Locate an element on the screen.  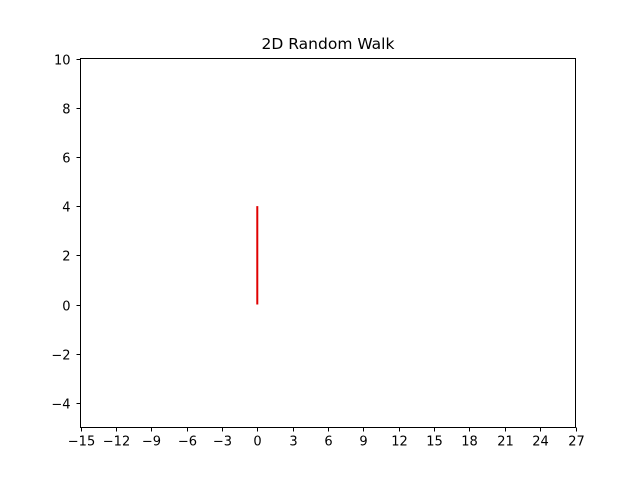
x-tick-label: −3 is located at coordinates (222, 442).